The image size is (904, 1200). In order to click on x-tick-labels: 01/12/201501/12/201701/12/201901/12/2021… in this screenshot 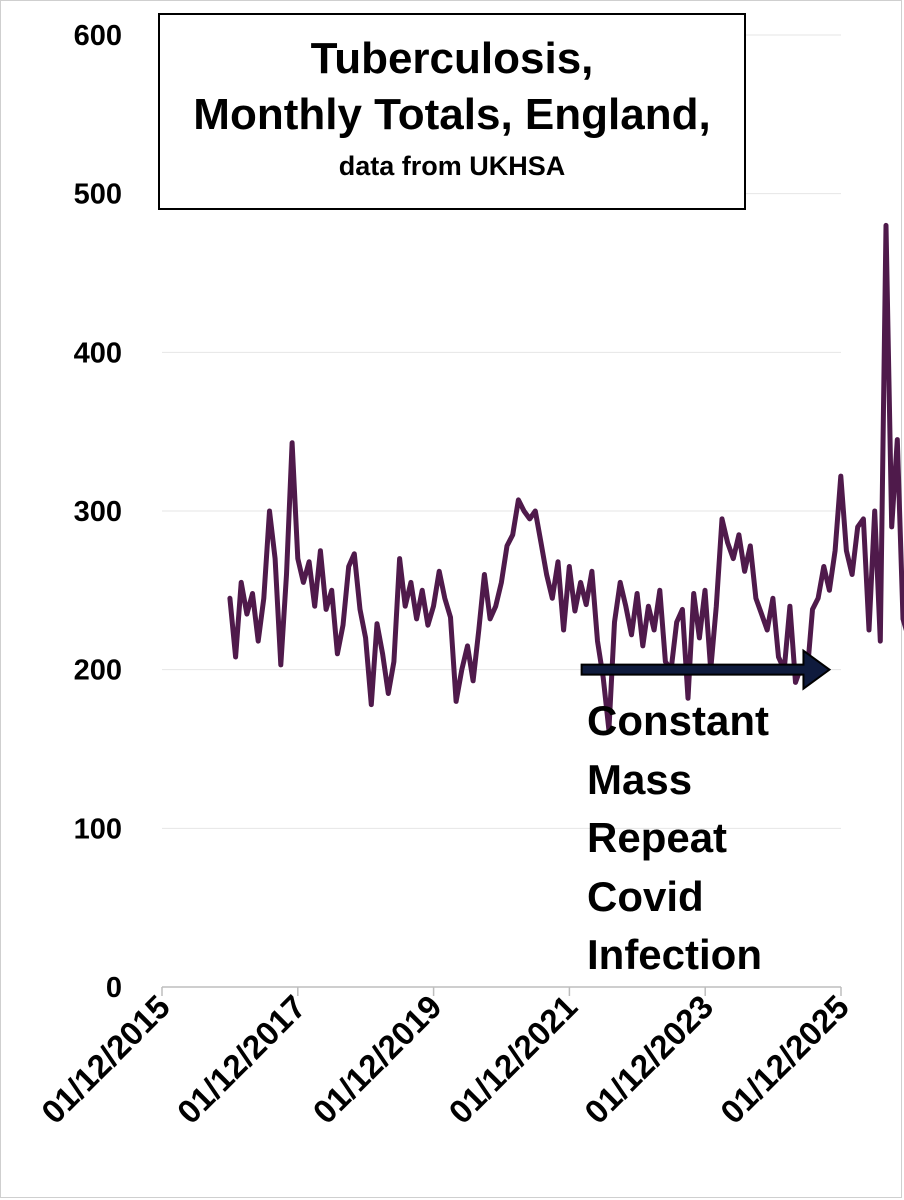, I will do `click(445, 1059)`.